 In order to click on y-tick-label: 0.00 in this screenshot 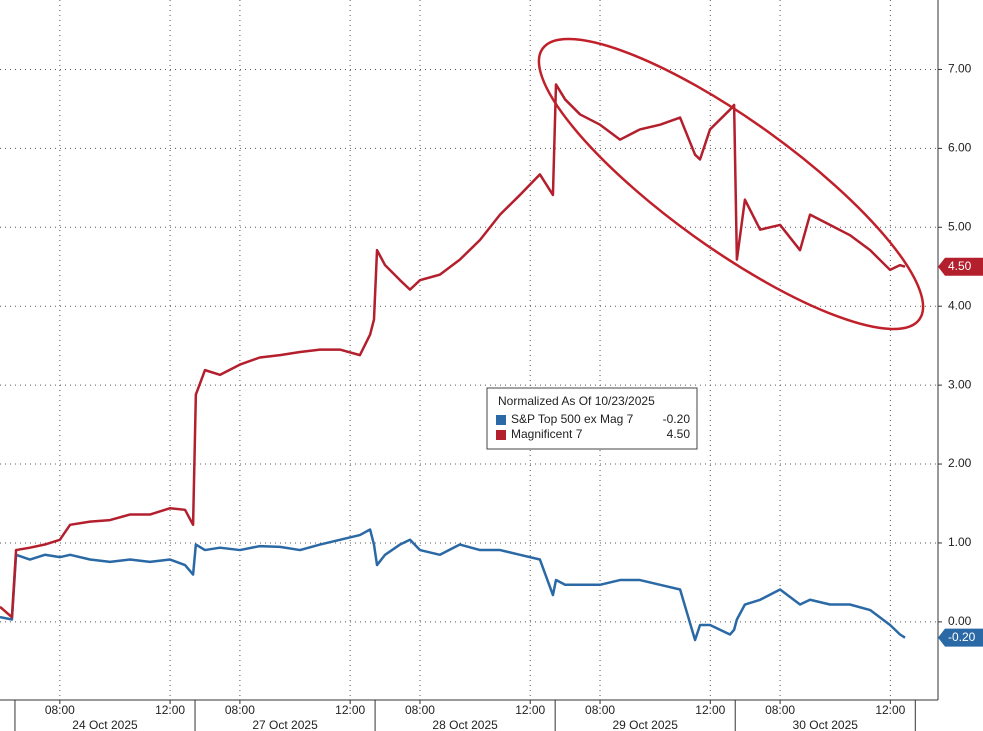, I will do `click(960, 621)`.